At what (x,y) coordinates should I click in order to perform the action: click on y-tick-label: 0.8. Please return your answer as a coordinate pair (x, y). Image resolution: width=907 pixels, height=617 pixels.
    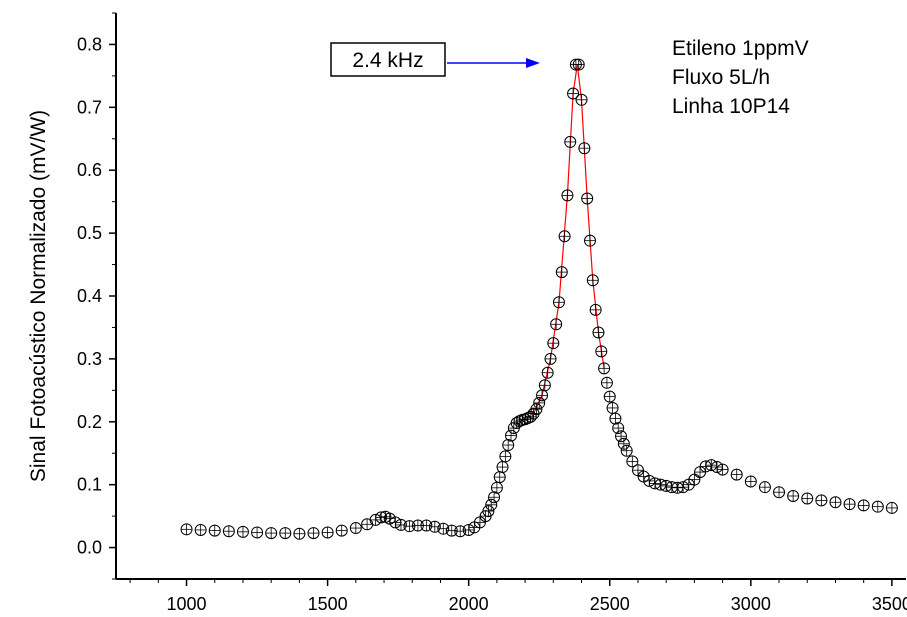
    Looking at the image, I should click on (89, 44).